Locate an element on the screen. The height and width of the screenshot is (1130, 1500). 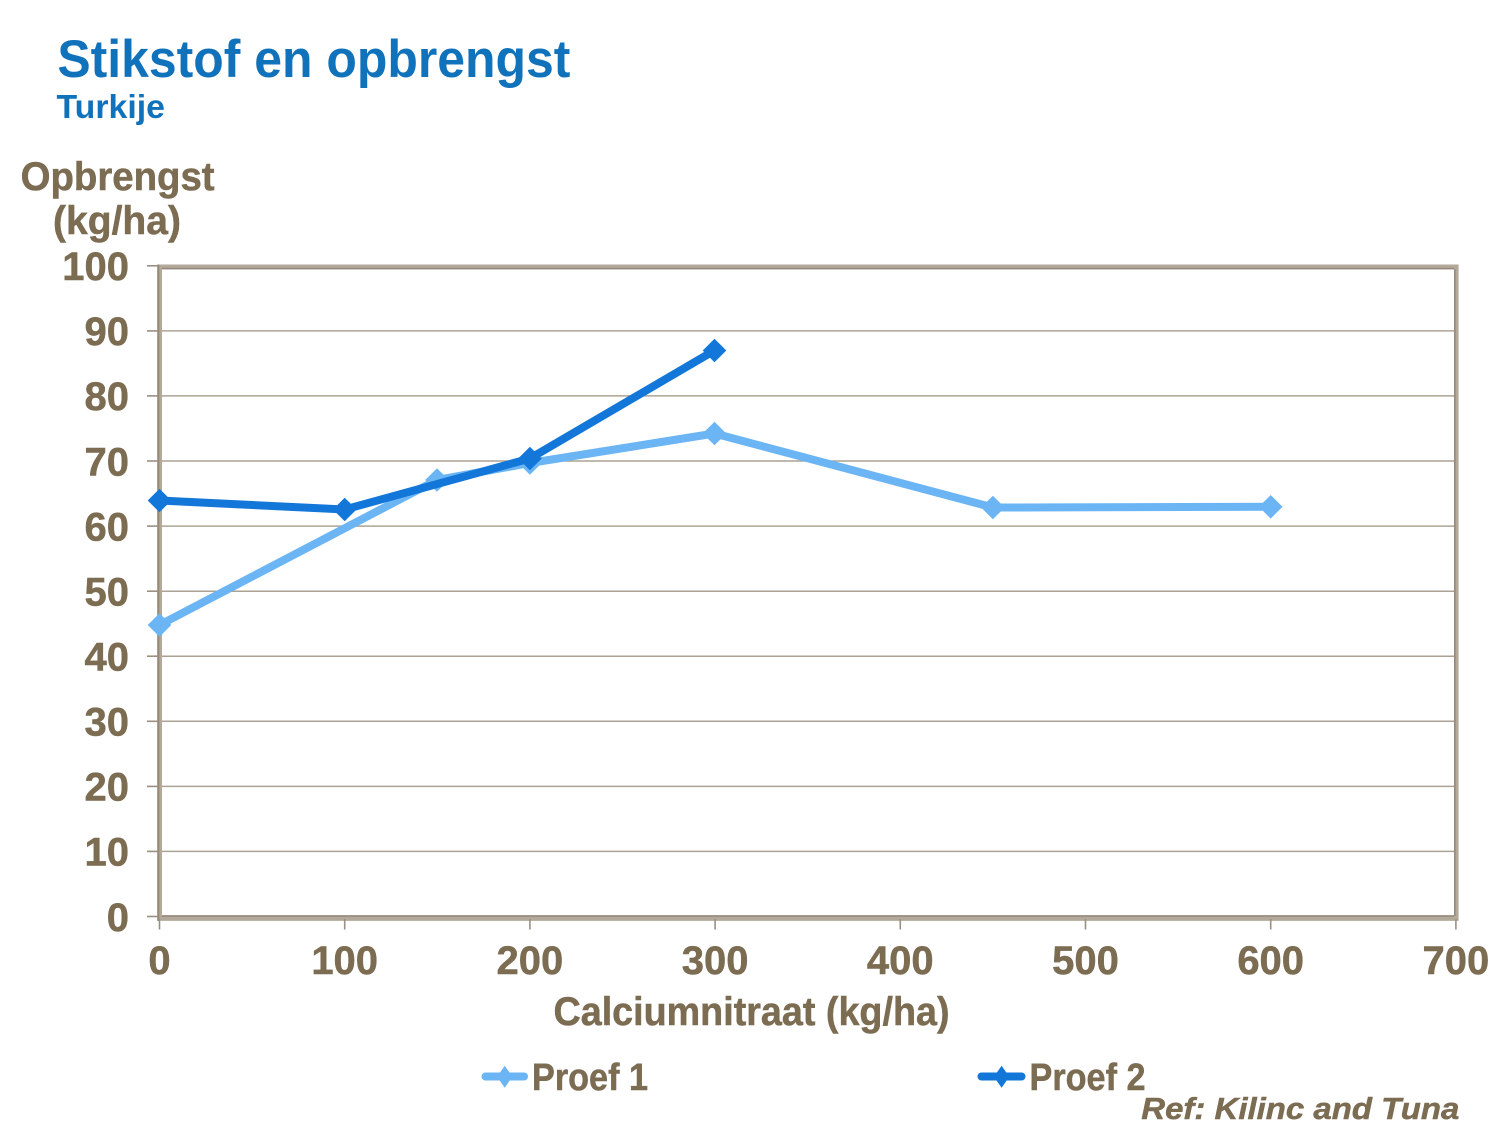
svg-text: Proef 2 is located at coordinates (1088, 1078).